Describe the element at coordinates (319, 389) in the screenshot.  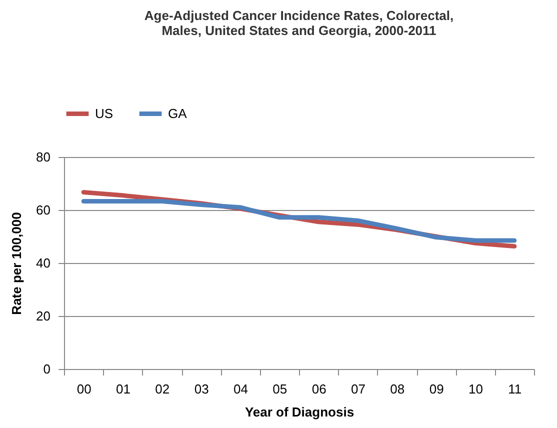
I see `x-tick-label: 06` at that location.